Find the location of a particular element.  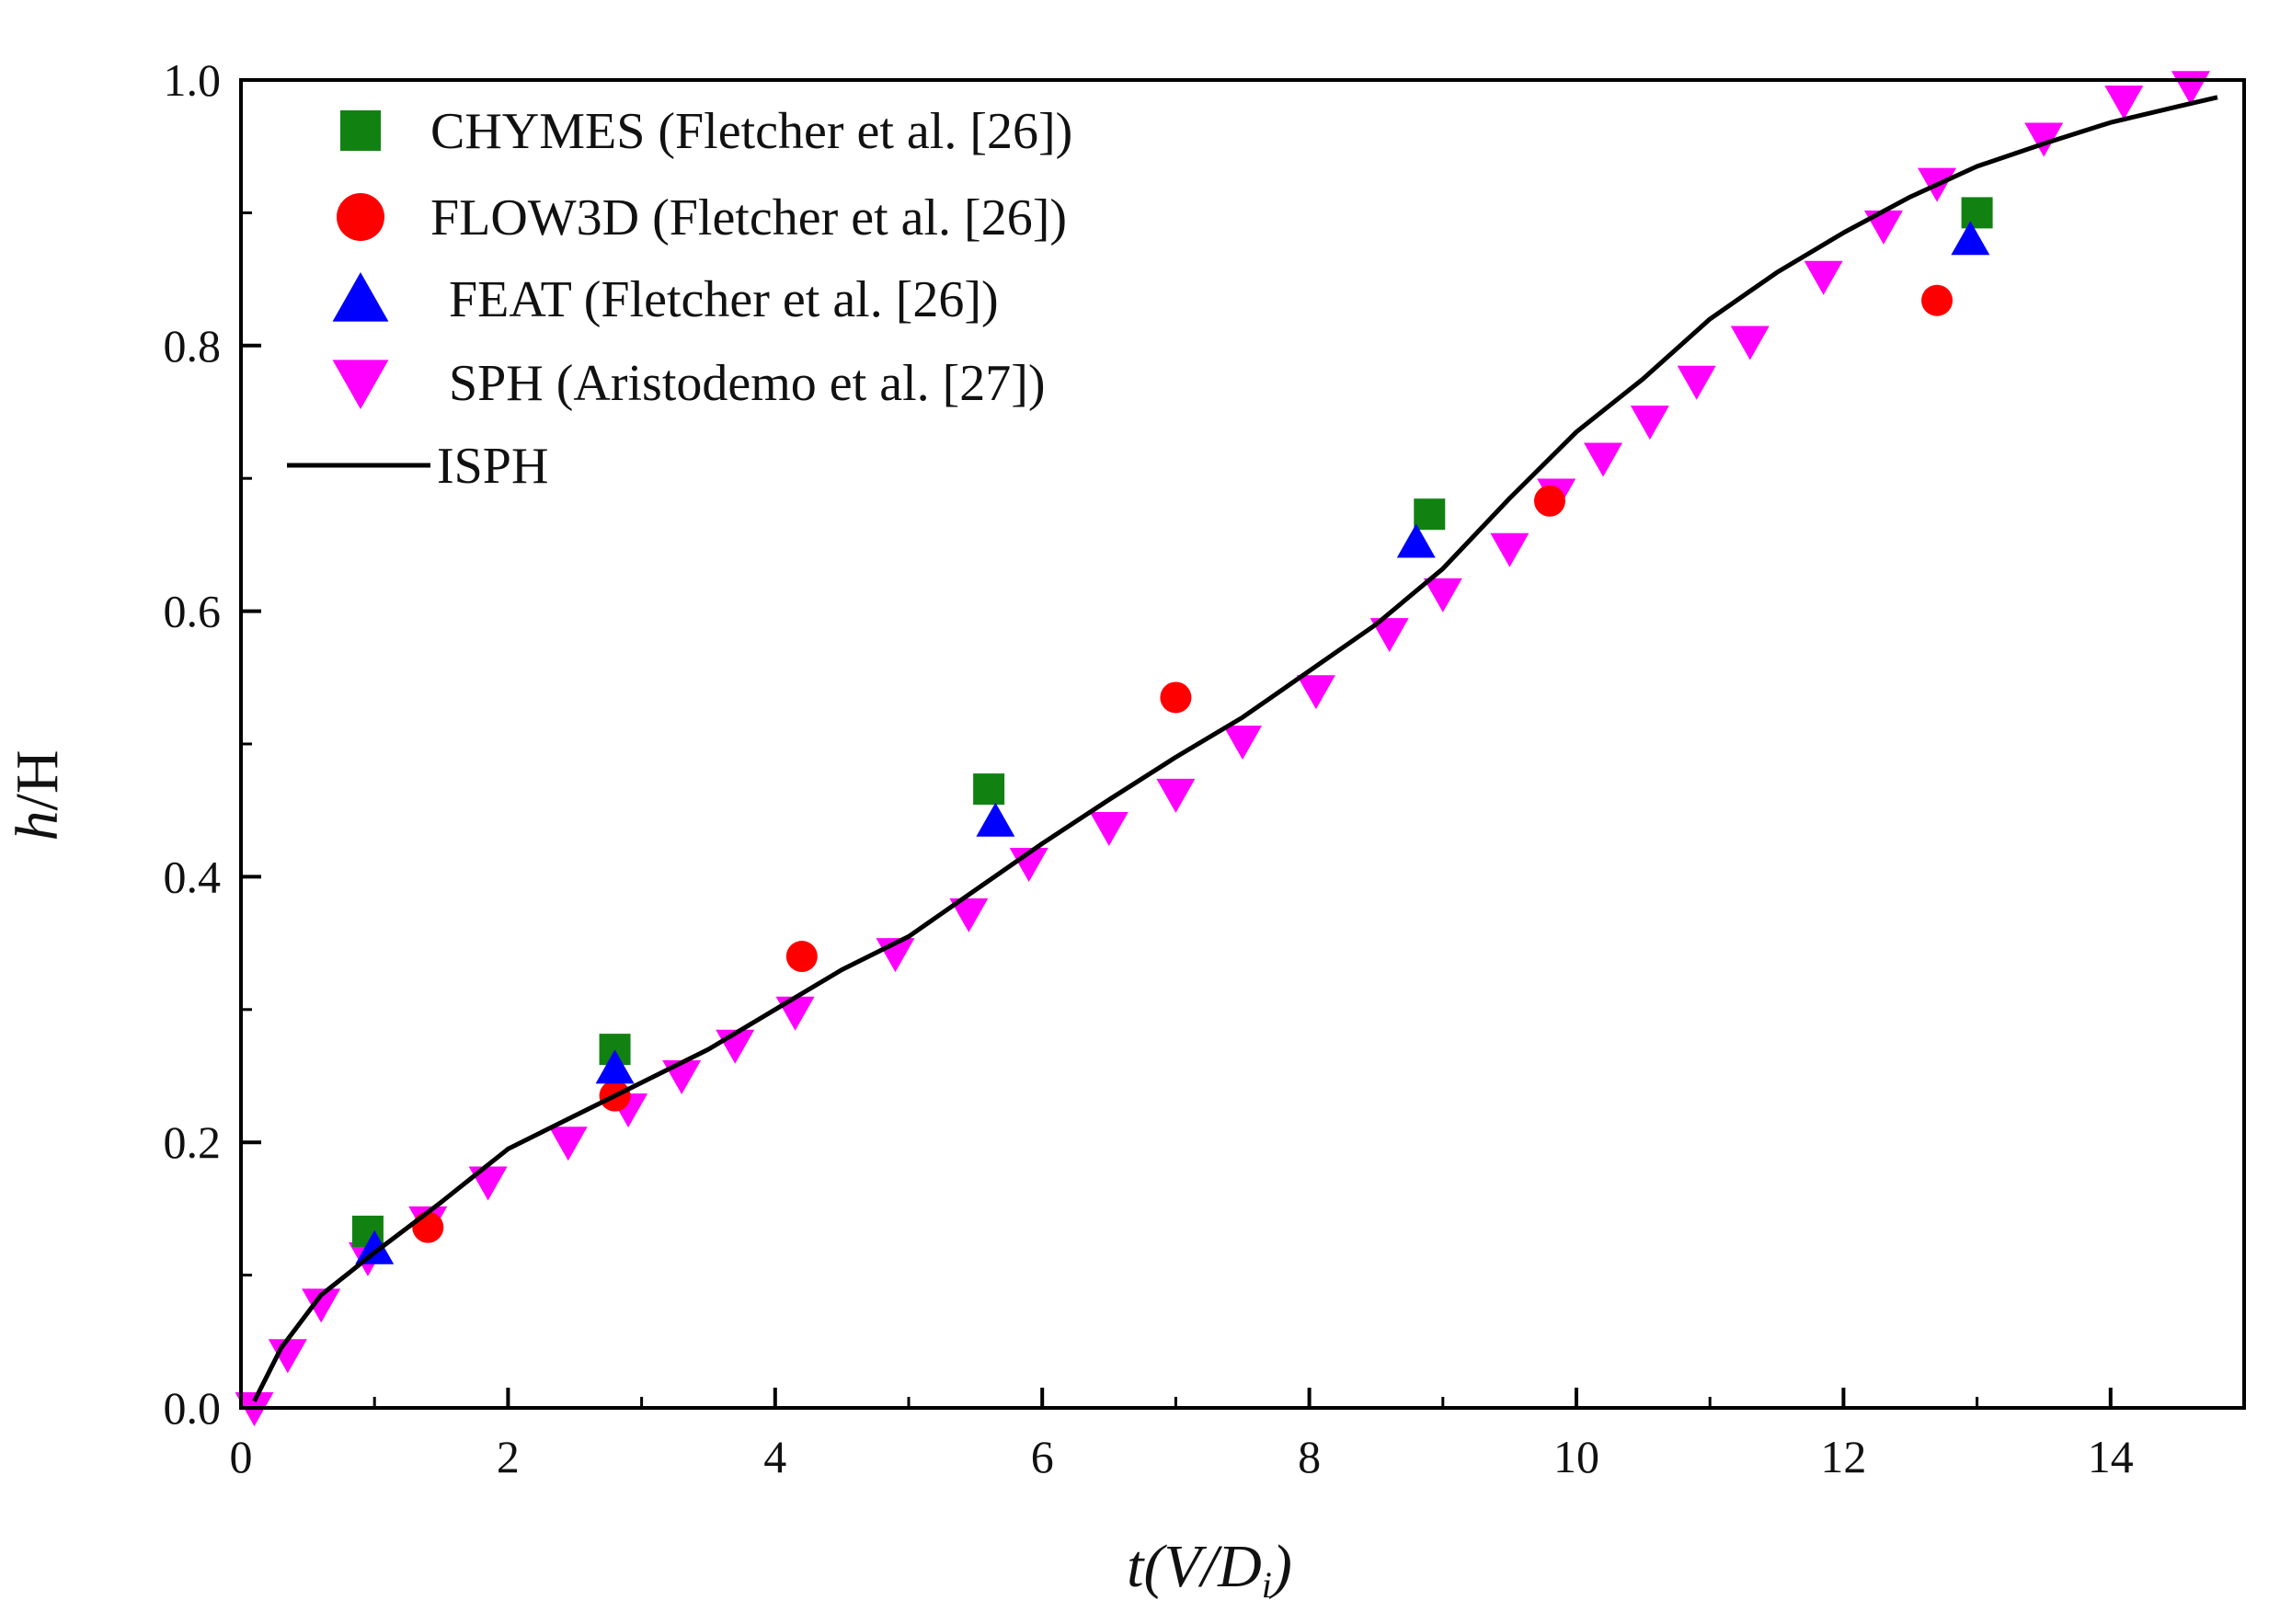

legend-item: FLOW3D (Fletcher et al. [26]) is located at coordinates (702, 218).